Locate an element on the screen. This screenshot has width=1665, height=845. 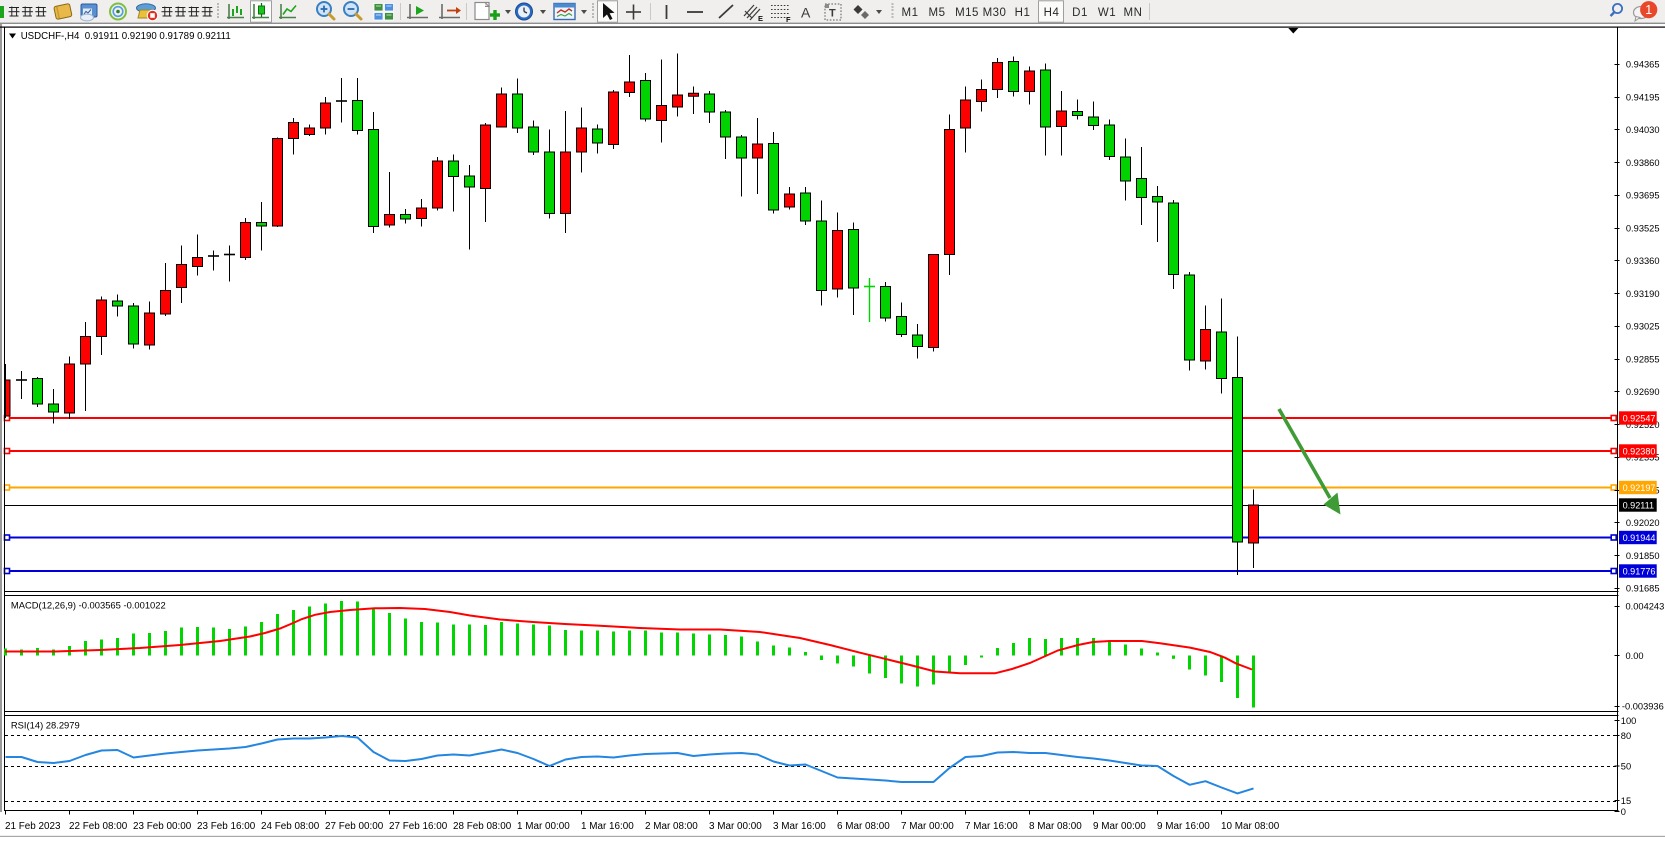
svg-text: RSI(14) 28.2979 is located at coordinates (45, 725).